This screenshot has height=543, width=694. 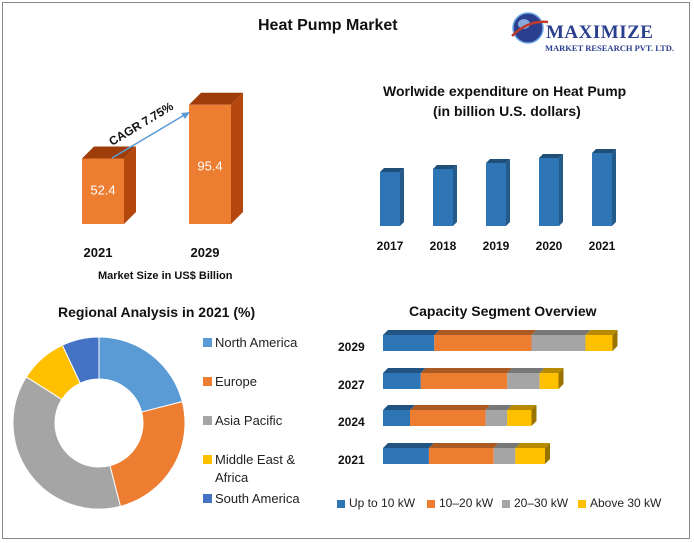 What do you see at coordinates (165, 276) in the screenshot?
I see `c1-xlabel: Market Size in US$ Billion` at bounding box center [165, 276].